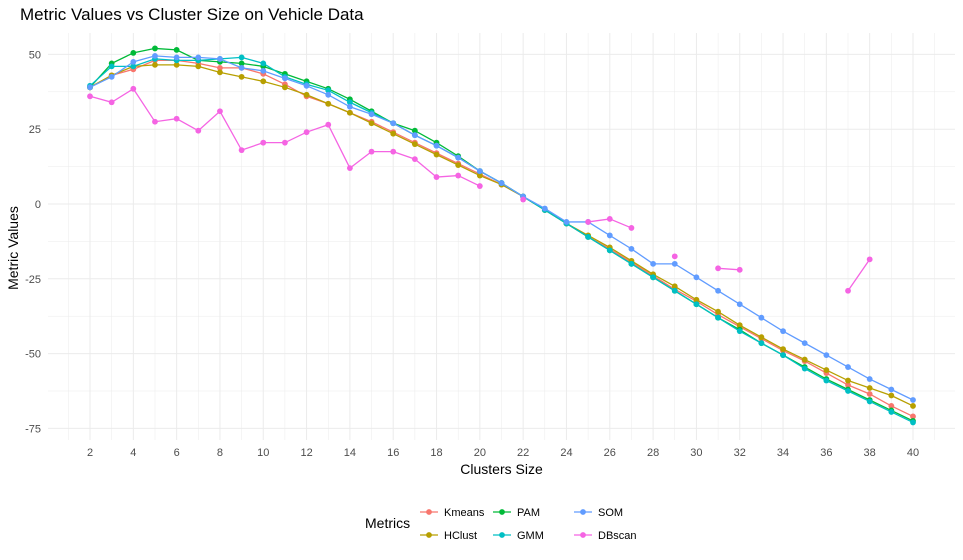 Image resolution: width=963 pixels, height=560 pixels. Describe the element at coordinates (516, 513) in the screenshot. I see `legend-item-pam: PAM` at that location.